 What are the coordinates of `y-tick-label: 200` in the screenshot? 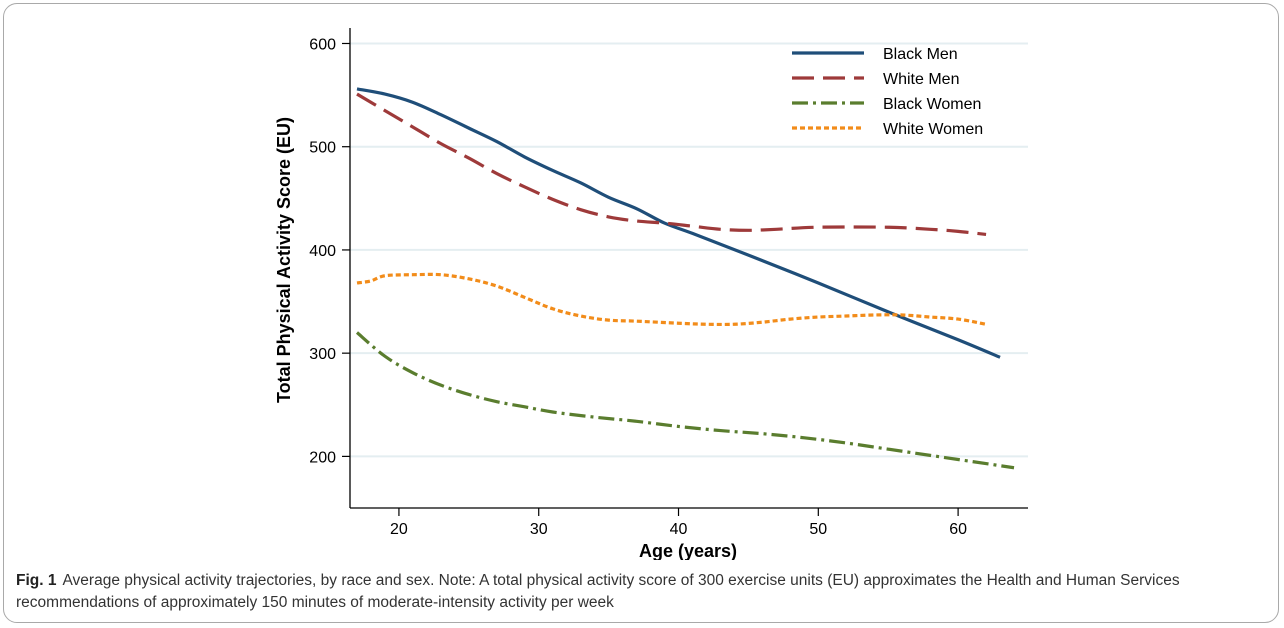 It's located at (322, 457).